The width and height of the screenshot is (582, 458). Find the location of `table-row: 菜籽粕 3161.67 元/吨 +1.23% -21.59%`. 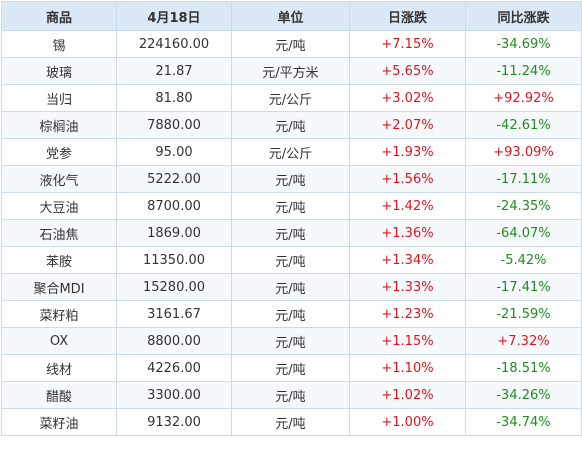

table-row: 菜籽粕 3161.67 元/吨 +1.23% -21.59% is located at coordinates (291, 314).